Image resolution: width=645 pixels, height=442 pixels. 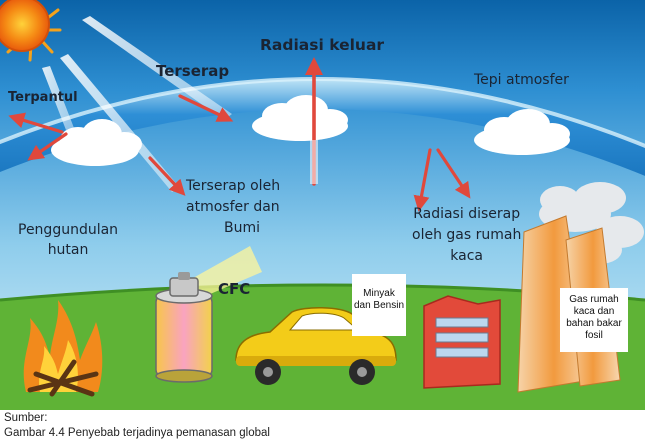 What do you see at coordinates (31, 31) in the screenshot?
I see `sun` at bounding box center [31, 31].